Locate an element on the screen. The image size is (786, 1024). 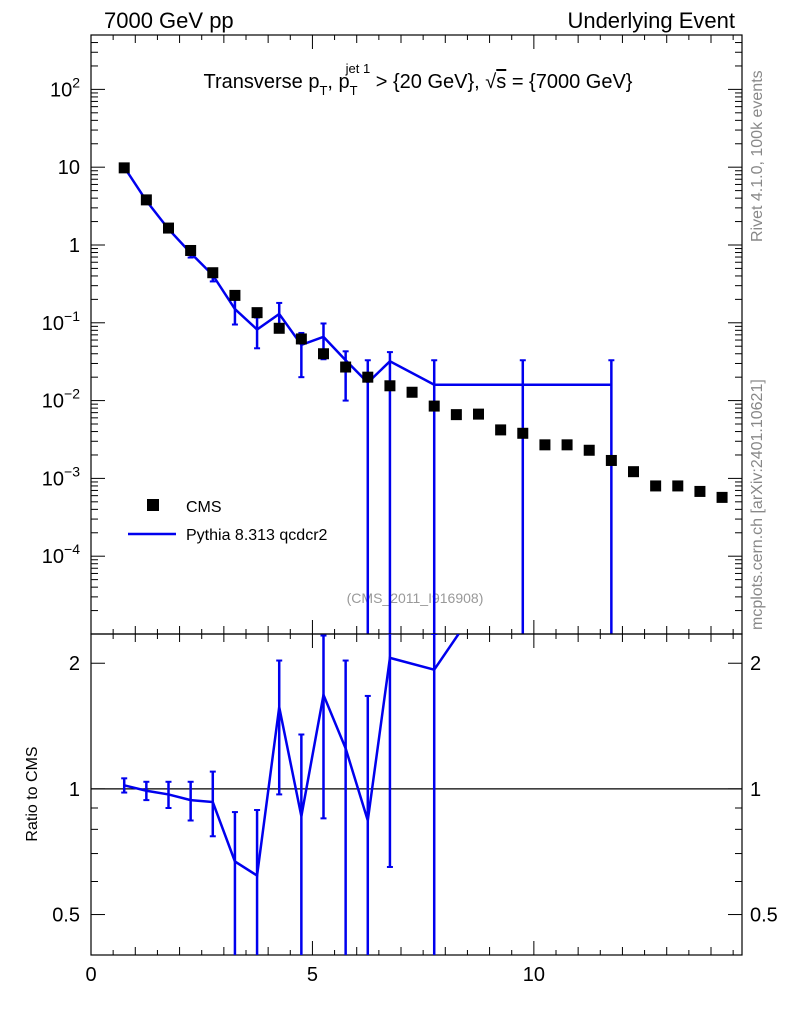
rivet-label: Rivet 4.1.0, 100k events is located at coordinates (757, 156).